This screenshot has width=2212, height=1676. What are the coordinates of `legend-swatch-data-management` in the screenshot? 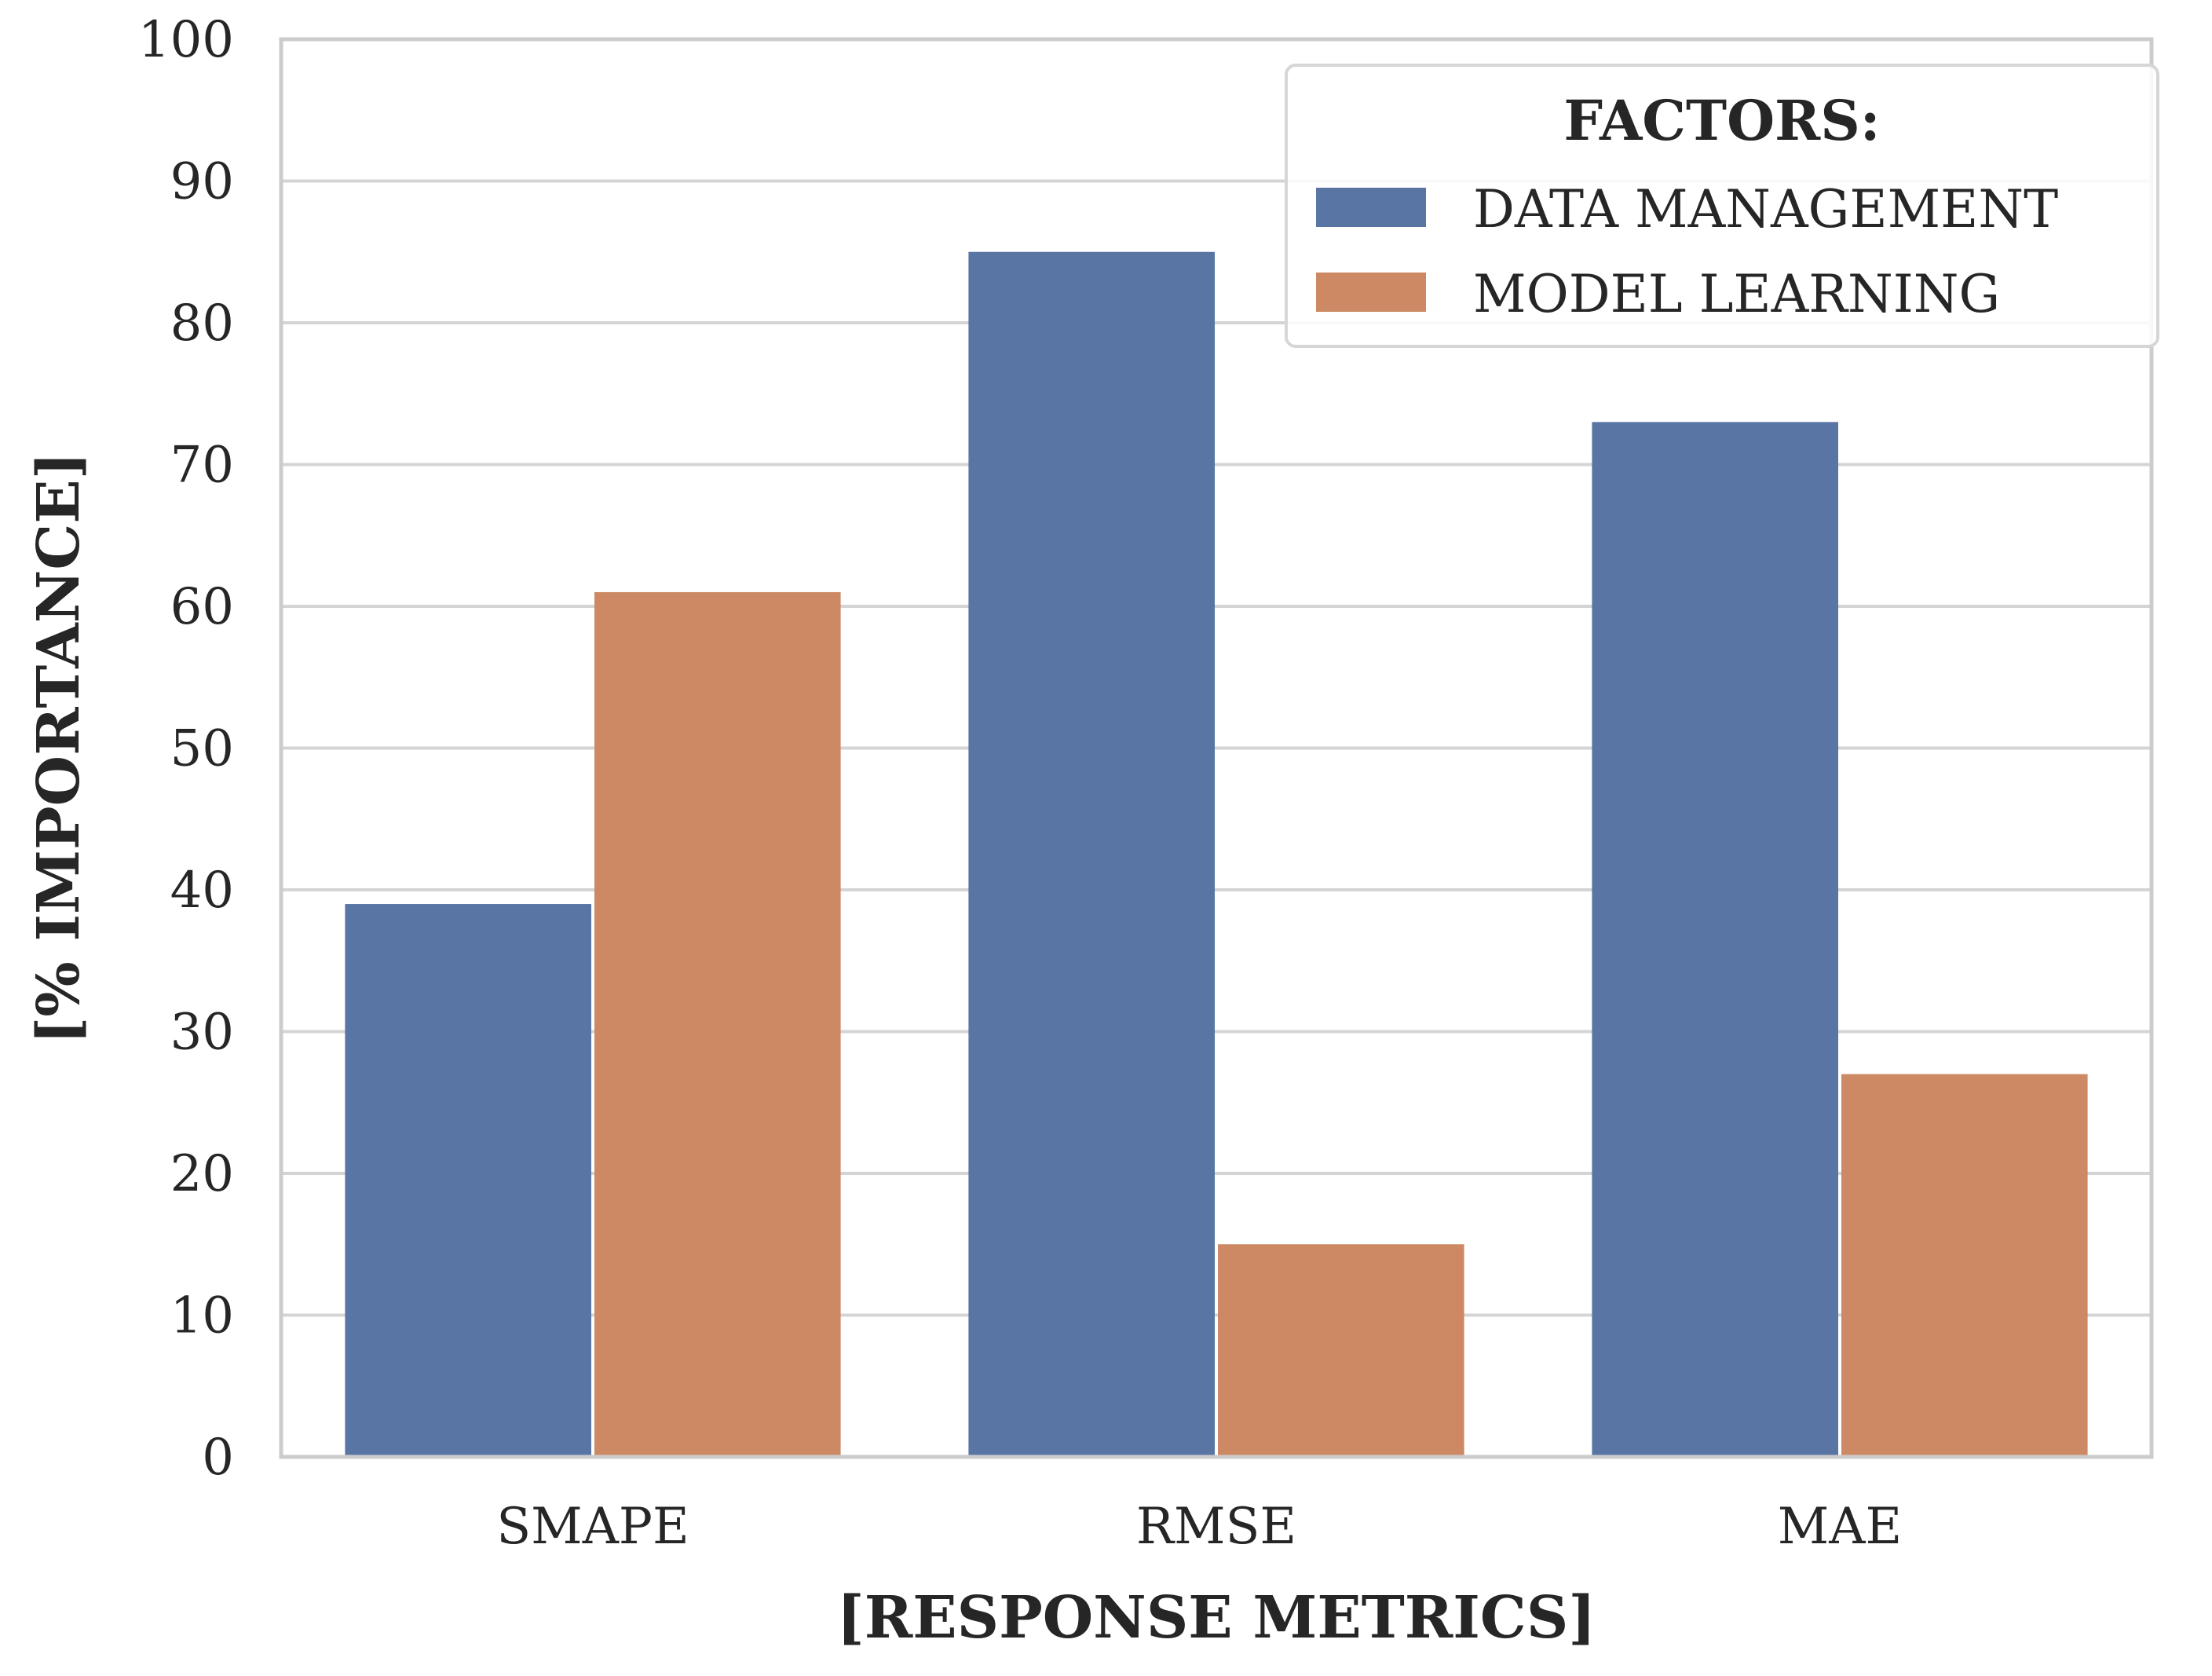 It's located at (1371, 207).